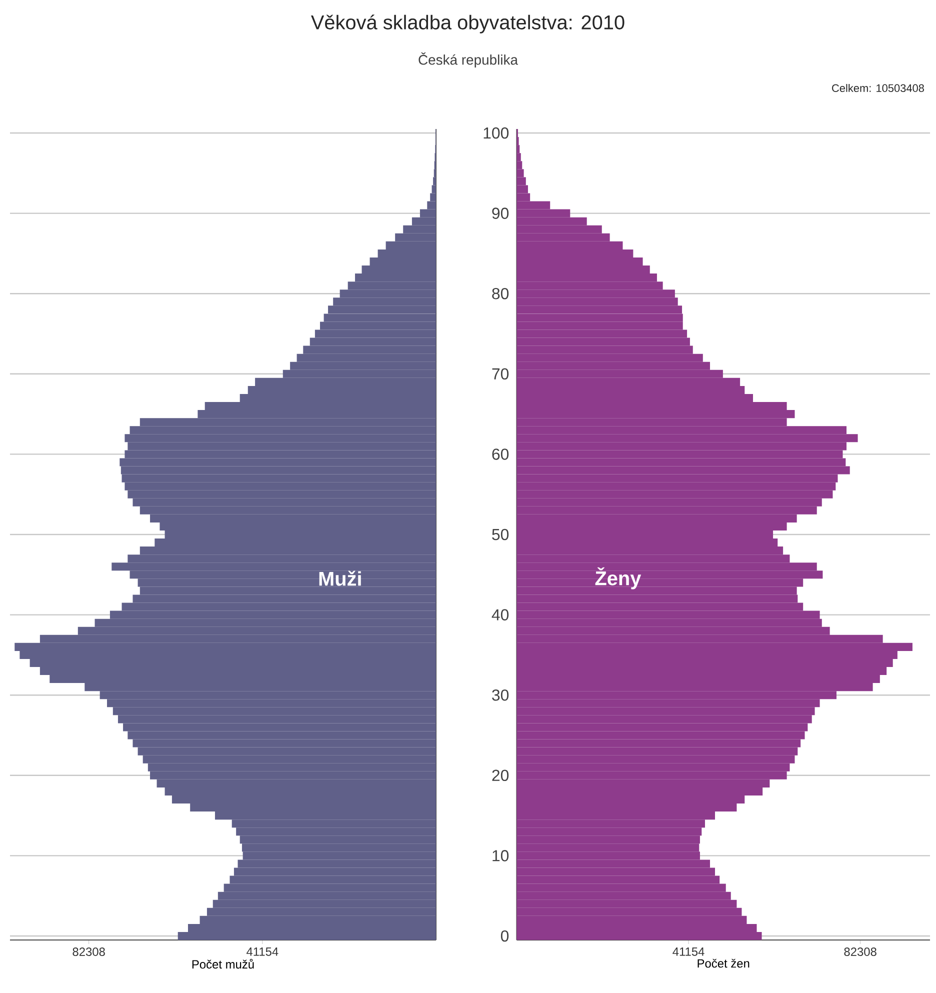 The height and width of the screenshot is (993, 936). Describe the element at coordinates (724, 963) in the screenshot. I see `x-axis-title: Počet žen` at that location.